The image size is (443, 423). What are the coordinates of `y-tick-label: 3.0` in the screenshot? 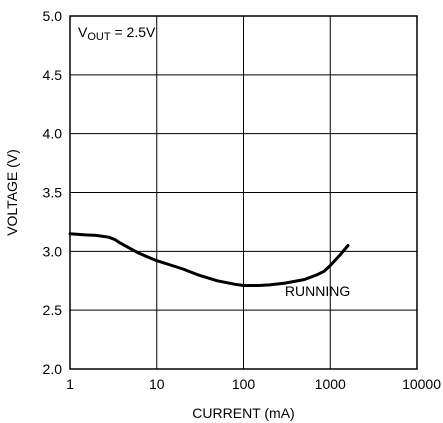 It's located at (53, 251).